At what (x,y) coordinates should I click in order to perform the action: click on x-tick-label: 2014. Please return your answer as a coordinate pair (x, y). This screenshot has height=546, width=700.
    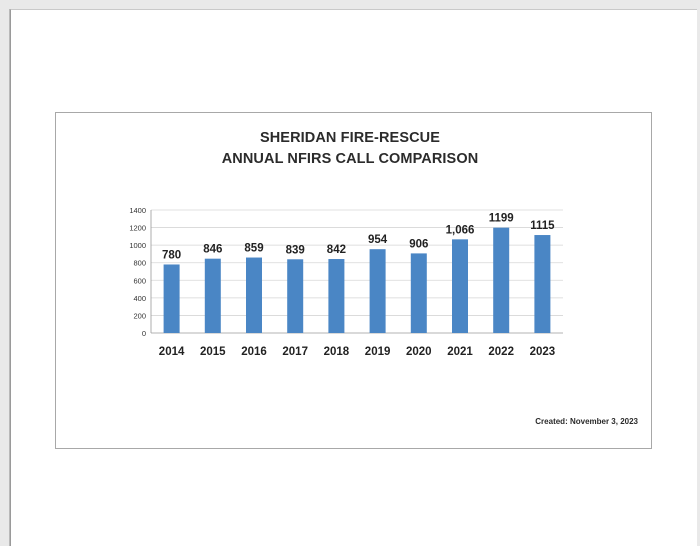
    Looking at the image, I should click on (172, 352).